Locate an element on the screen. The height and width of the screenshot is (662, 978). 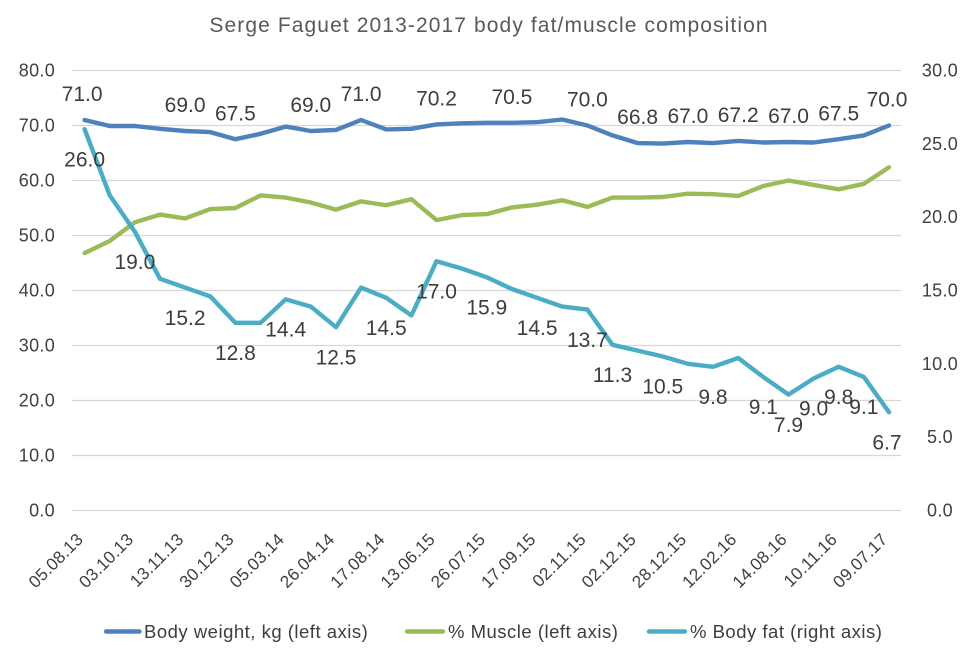
svg-text: Body weight, kg (left axis) is located at coordinates (256, 631).